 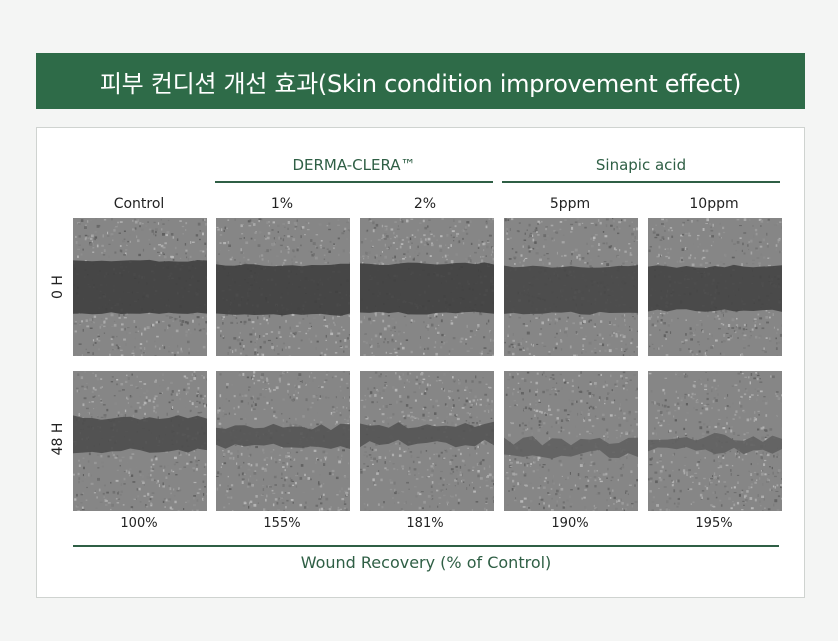 I want to click on micrograph-control-0h, so click(x=140, y=287).